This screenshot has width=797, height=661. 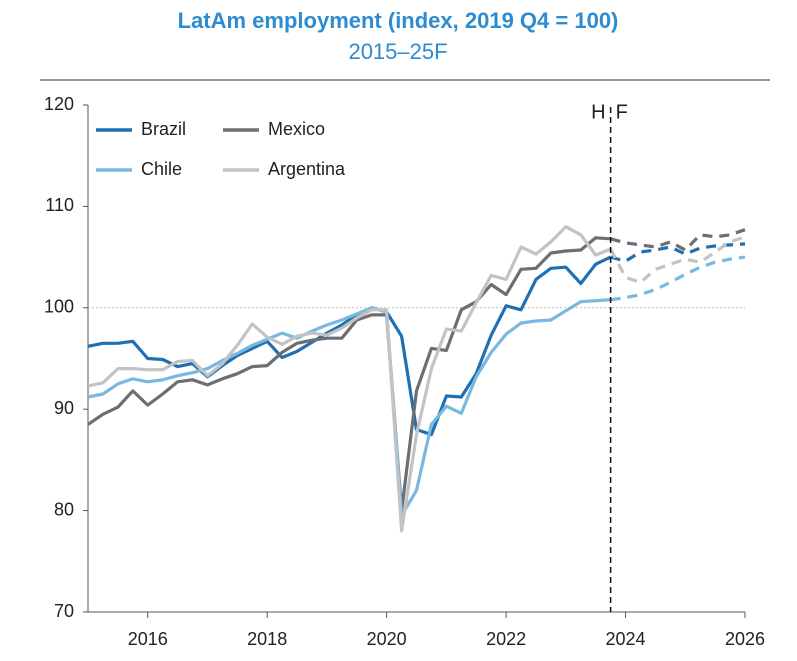 What do you see at coordinates (64, 509) in the screenshot?
I see `y-tick-label: 80` at bounding box center [64, 509].